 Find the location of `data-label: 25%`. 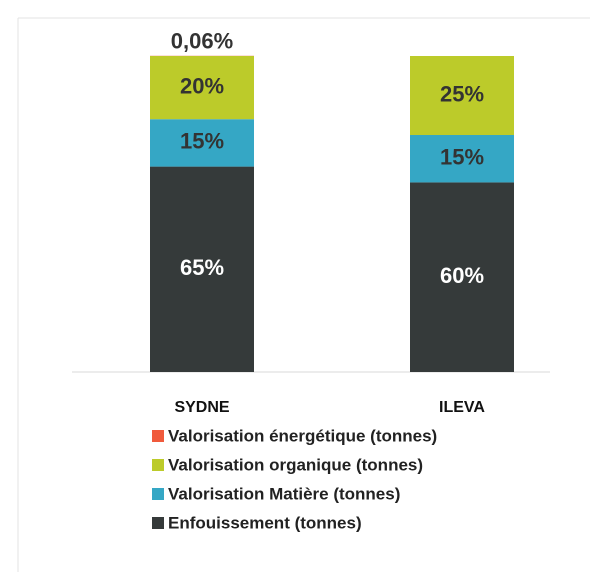

data-label: 25% is located at coordinates (462, 93).